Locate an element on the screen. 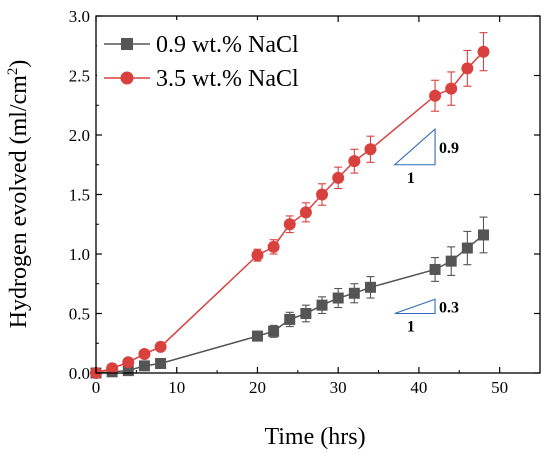 The image size is (550, 457). y-axis-label-main: Hydrogen evolved (ml/cm is located at coordinates (19, 202).